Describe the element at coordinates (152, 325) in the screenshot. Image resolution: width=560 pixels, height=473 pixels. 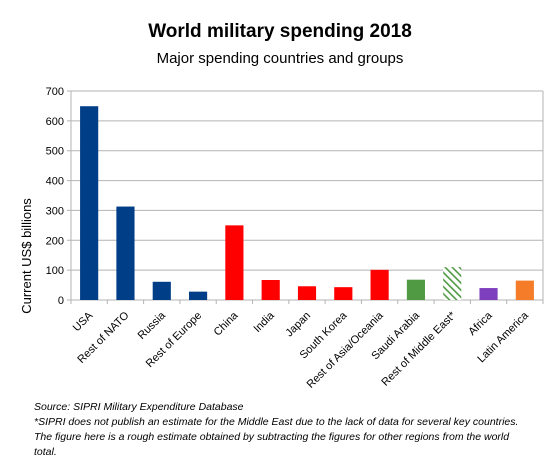
I see `x-tick-label: Russia` at that location.